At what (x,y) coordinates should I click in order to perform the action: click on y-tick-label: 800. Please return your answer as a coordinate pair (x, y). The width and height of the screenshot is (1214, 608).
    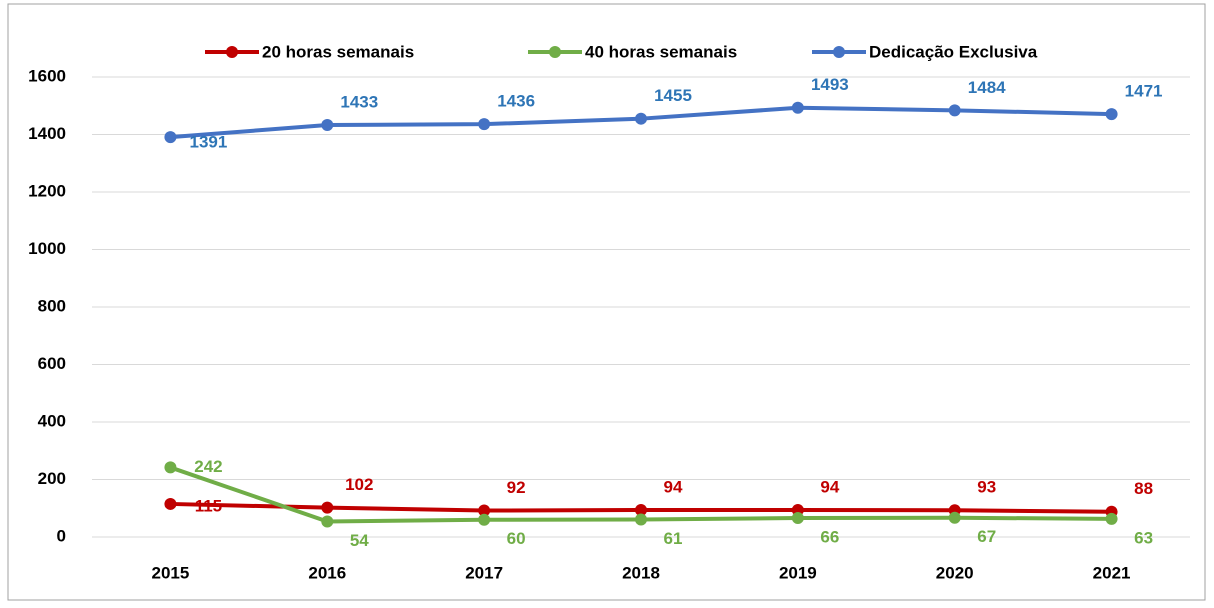
    Looking at the image, I should click on (52, 305).